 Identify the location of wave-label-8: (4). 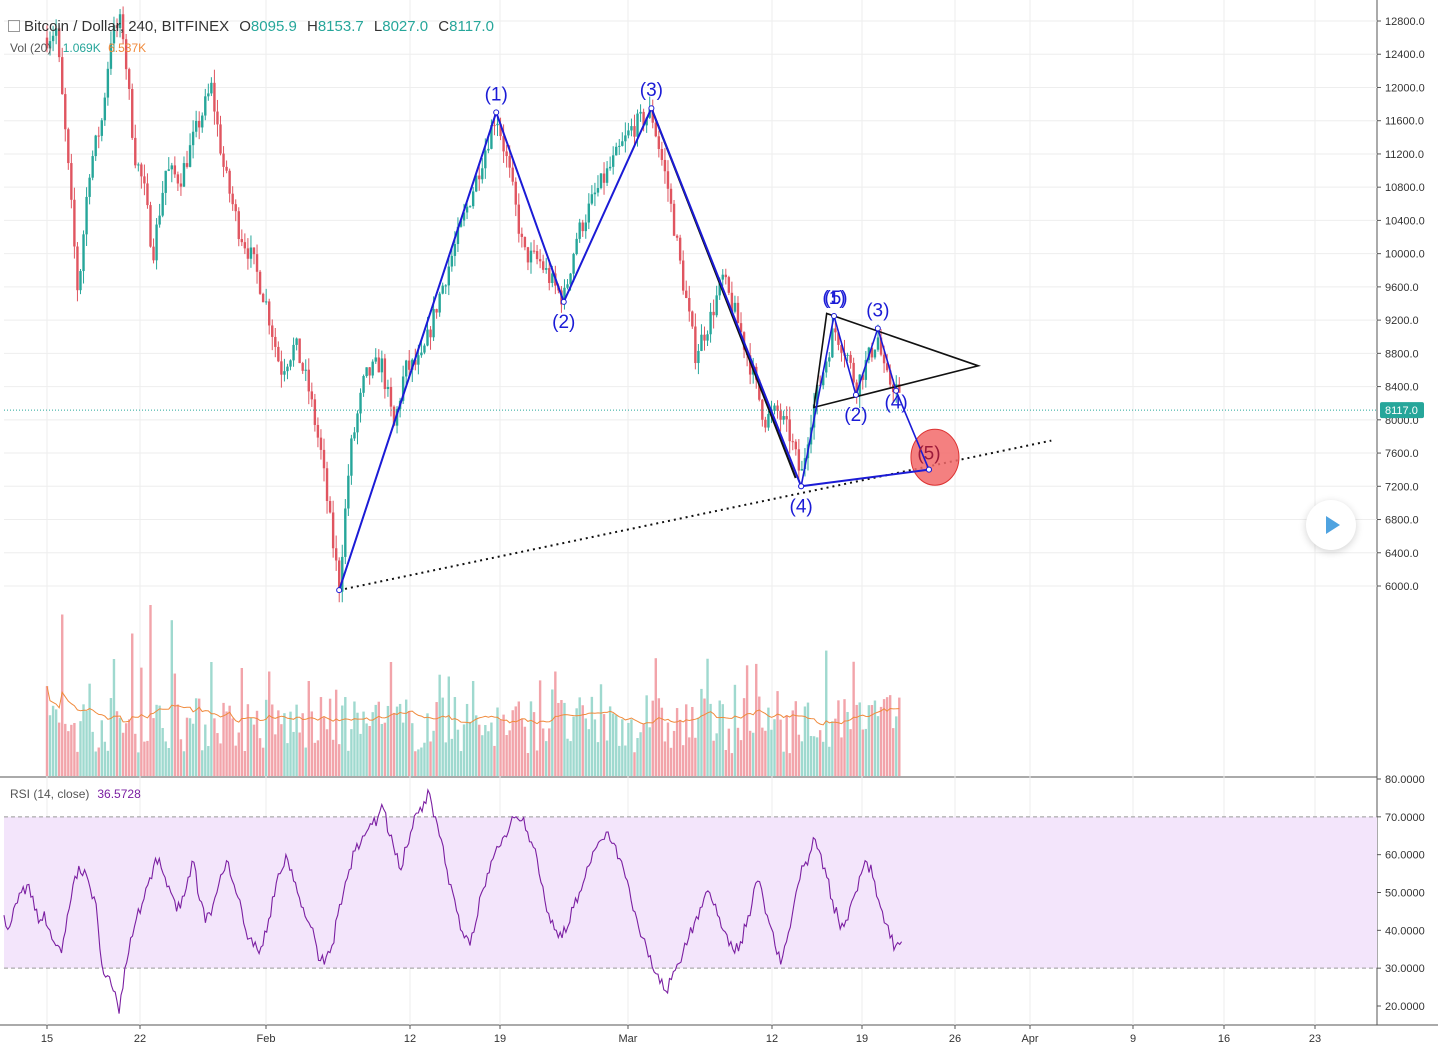
(895, 403).